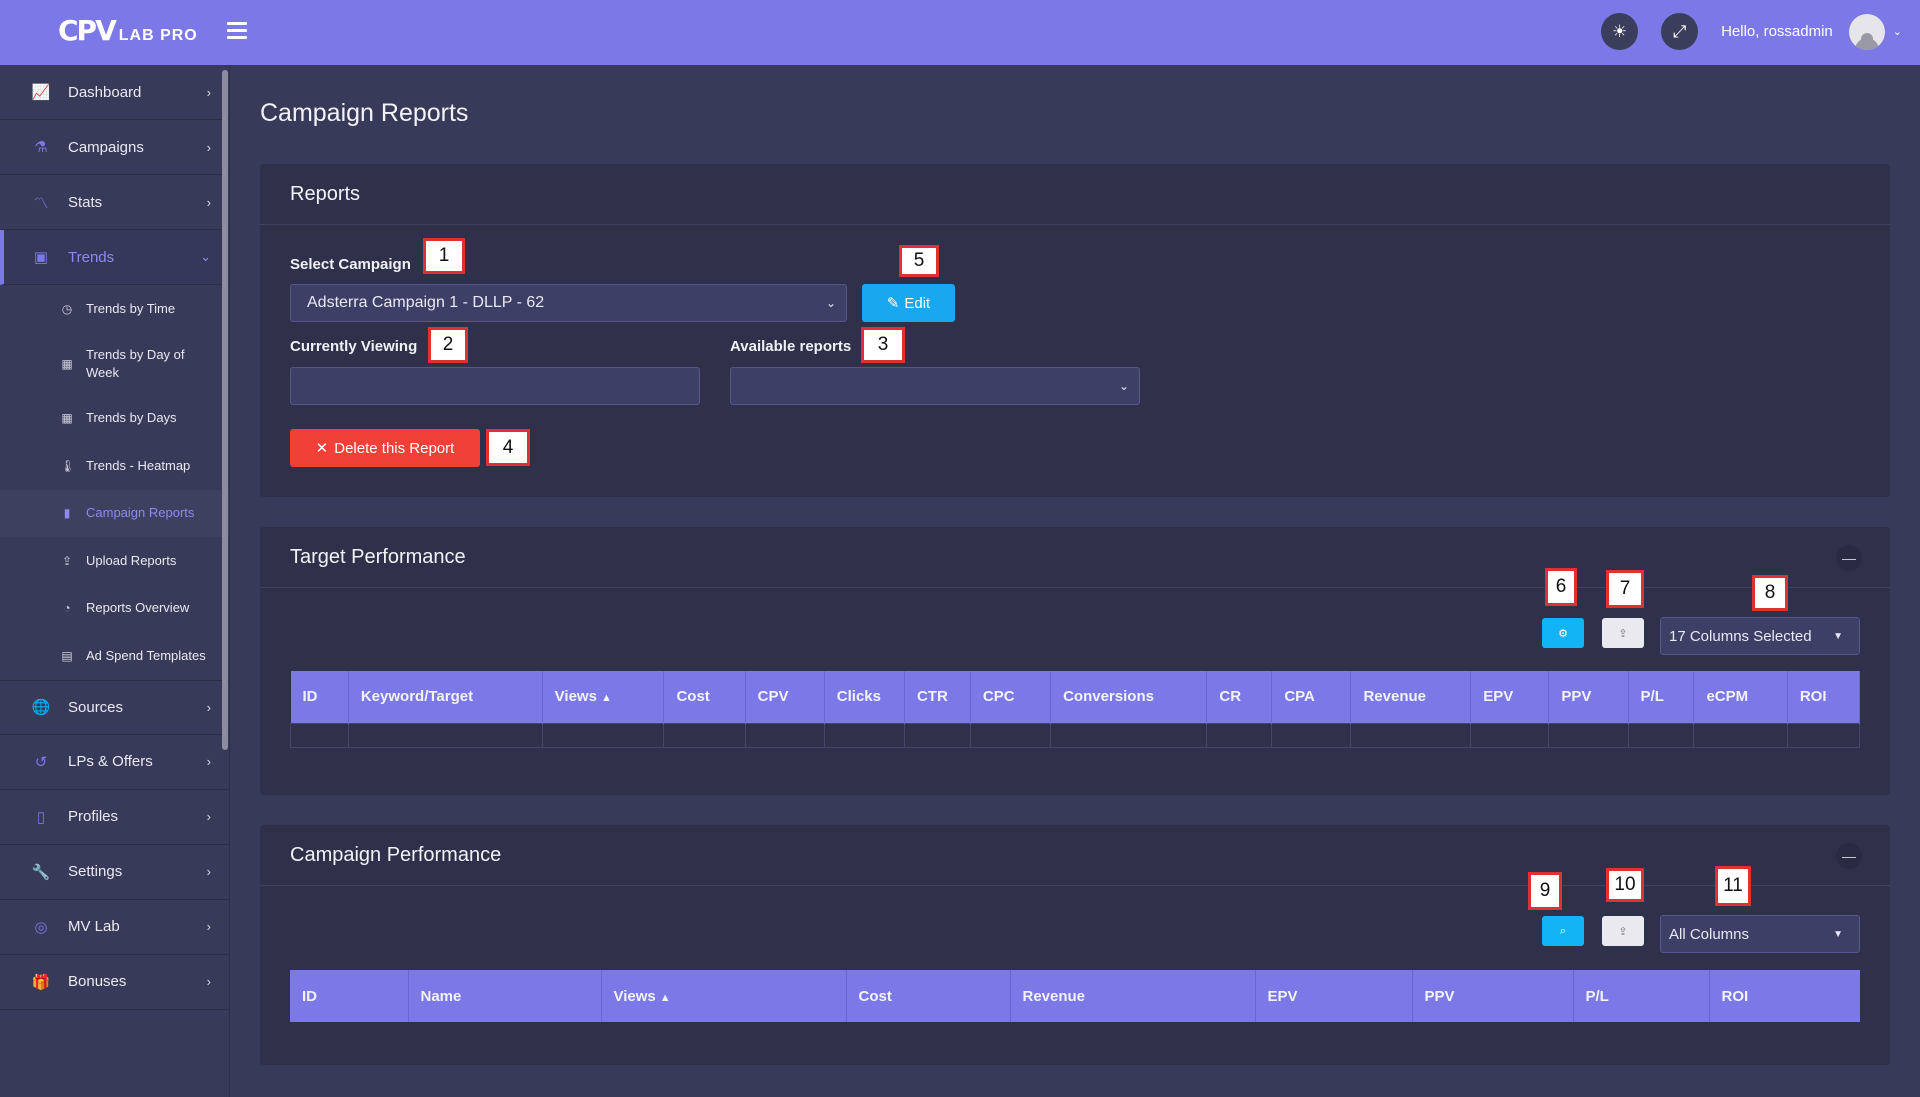  I want to click on sidebar-subitem-label: Trends - Heatmap, so click(138, 465).